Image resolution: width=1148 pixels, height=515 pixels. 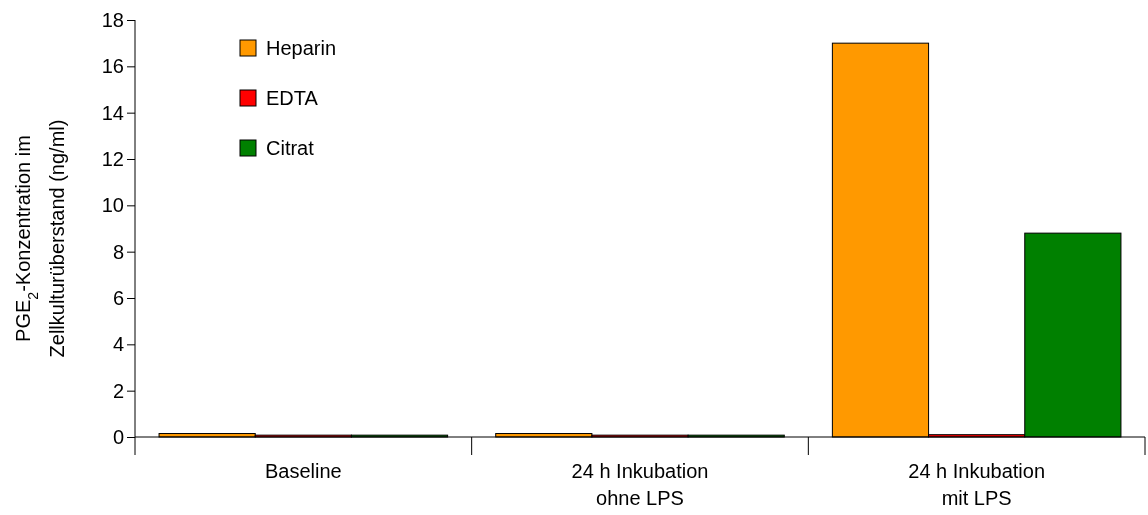 I want to click on y-tick-label: 16, so click(x=112, y=66).